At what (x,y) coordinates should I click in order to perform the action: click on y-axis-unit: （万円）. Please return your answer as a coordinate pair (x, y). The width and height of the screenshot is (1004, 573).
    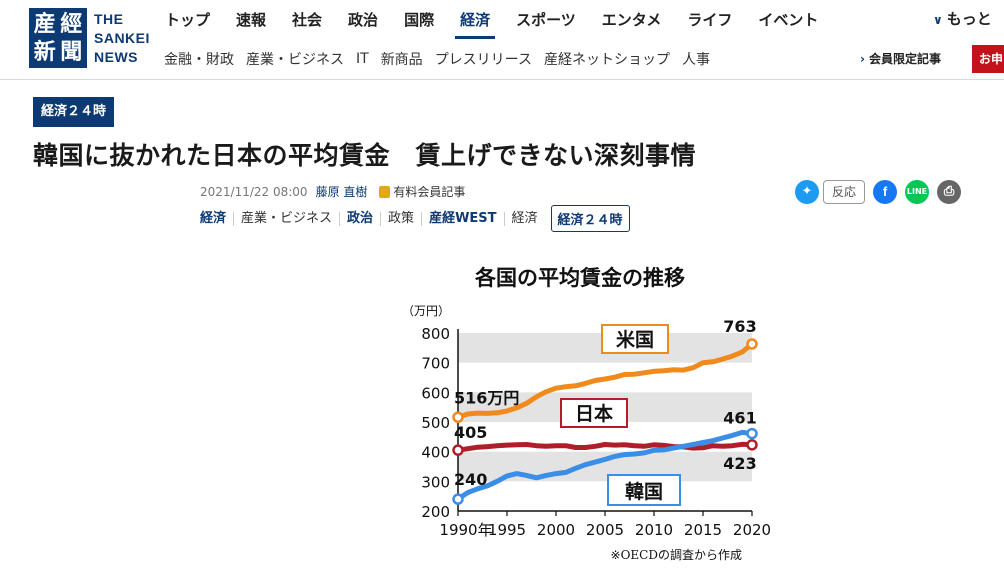
    Looking at the image, I should click on (426, 311).